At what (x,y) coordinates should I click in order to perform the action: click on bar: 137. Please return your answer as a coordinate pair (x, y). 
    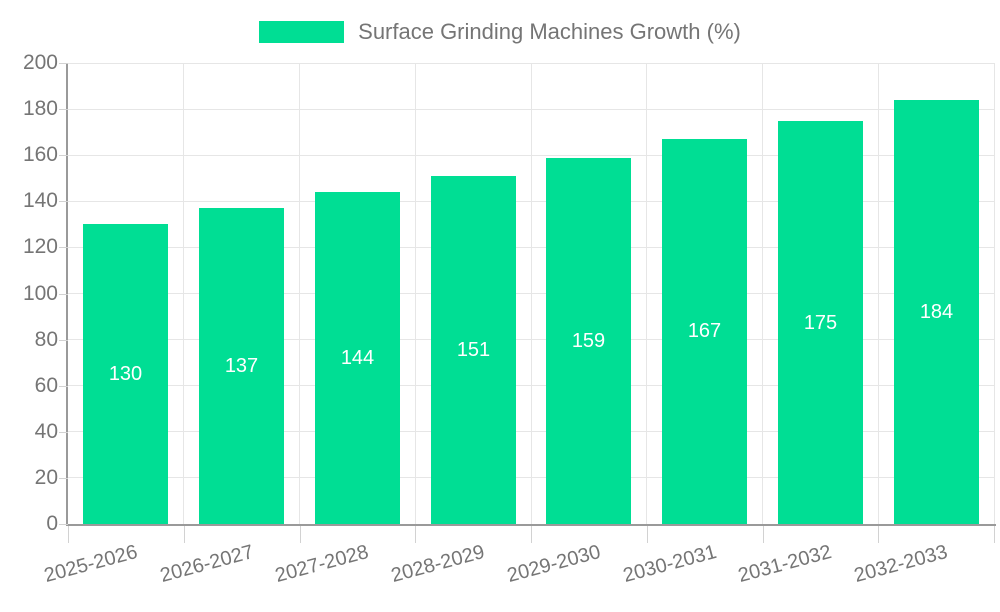
    Looking at the image, I should click on (241, 366).